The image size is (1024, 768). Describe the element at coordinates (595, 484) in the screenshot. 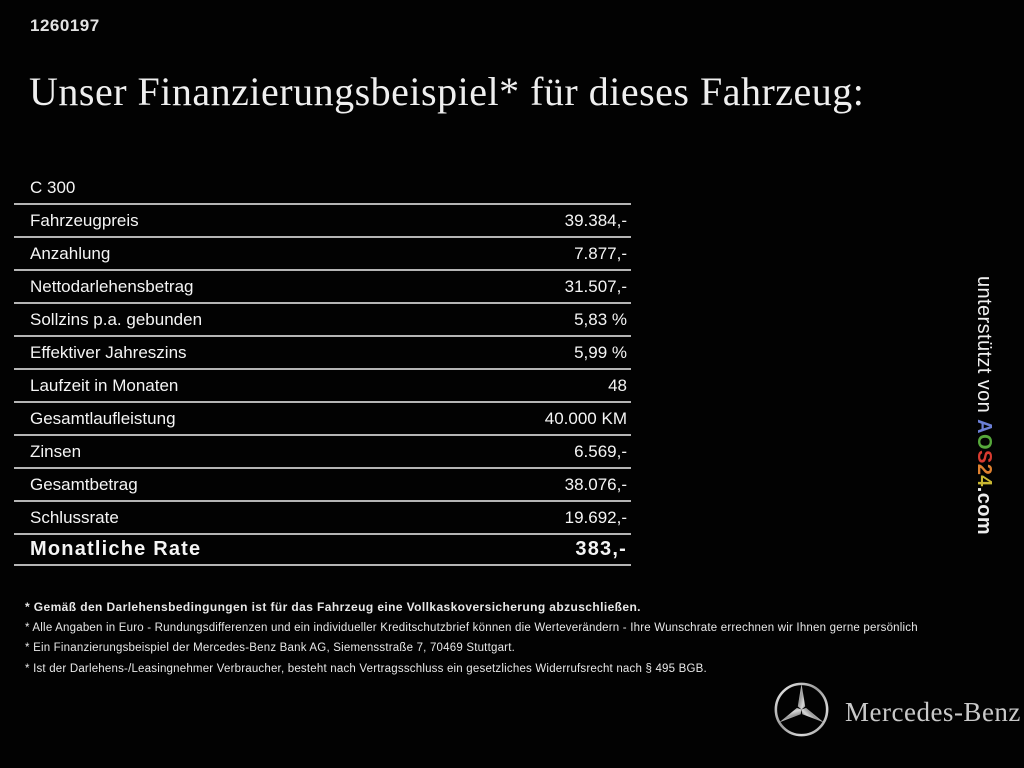

I see `row-value: 38.076,-` at that location.